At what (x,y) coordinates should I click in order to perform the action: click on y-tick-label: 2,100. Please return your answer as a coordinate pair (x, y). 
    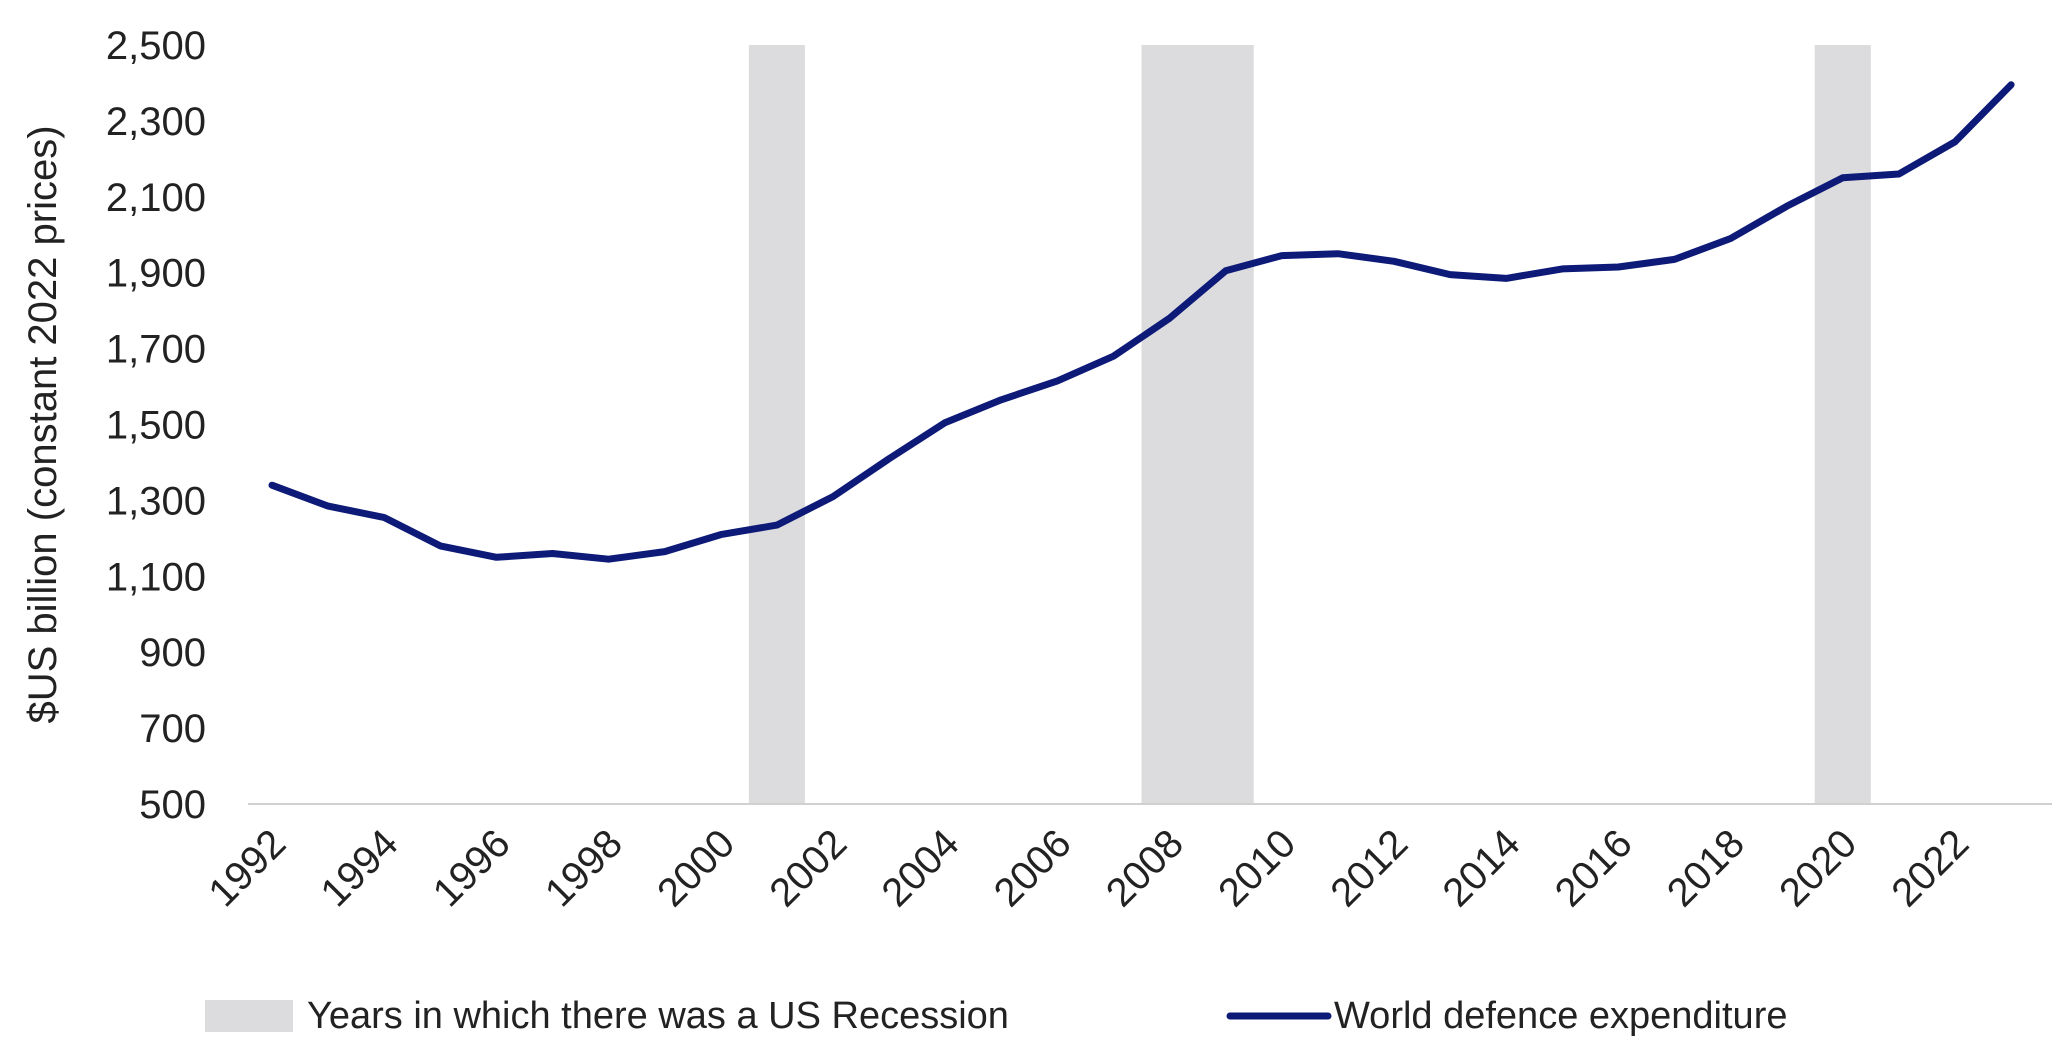
    Looking at the image, I should click on (156, 198).